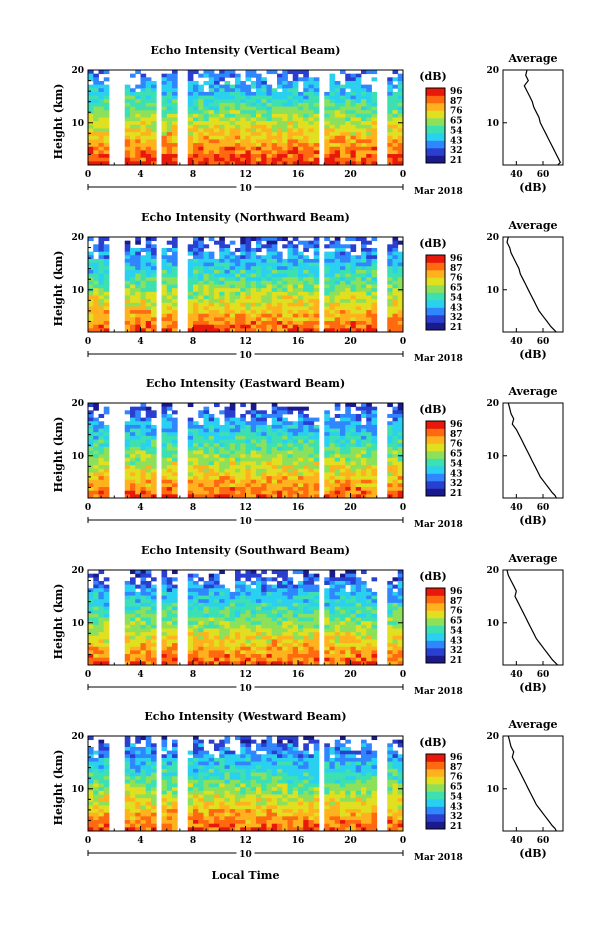 The height and width of the screenshot is (933, 616). Describe the element at coordinates (245, 450) in the screenshot. I see `heatmap-cells` at that location.